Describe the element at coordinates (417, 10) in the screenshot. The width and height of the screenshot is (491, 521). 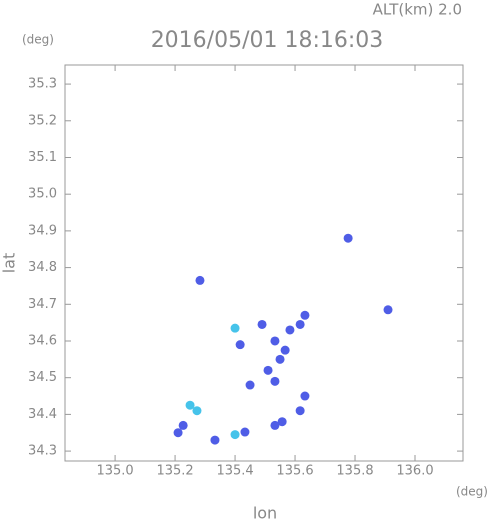
I see `chart-subtitle: ALT(km) 2.0` at that location.